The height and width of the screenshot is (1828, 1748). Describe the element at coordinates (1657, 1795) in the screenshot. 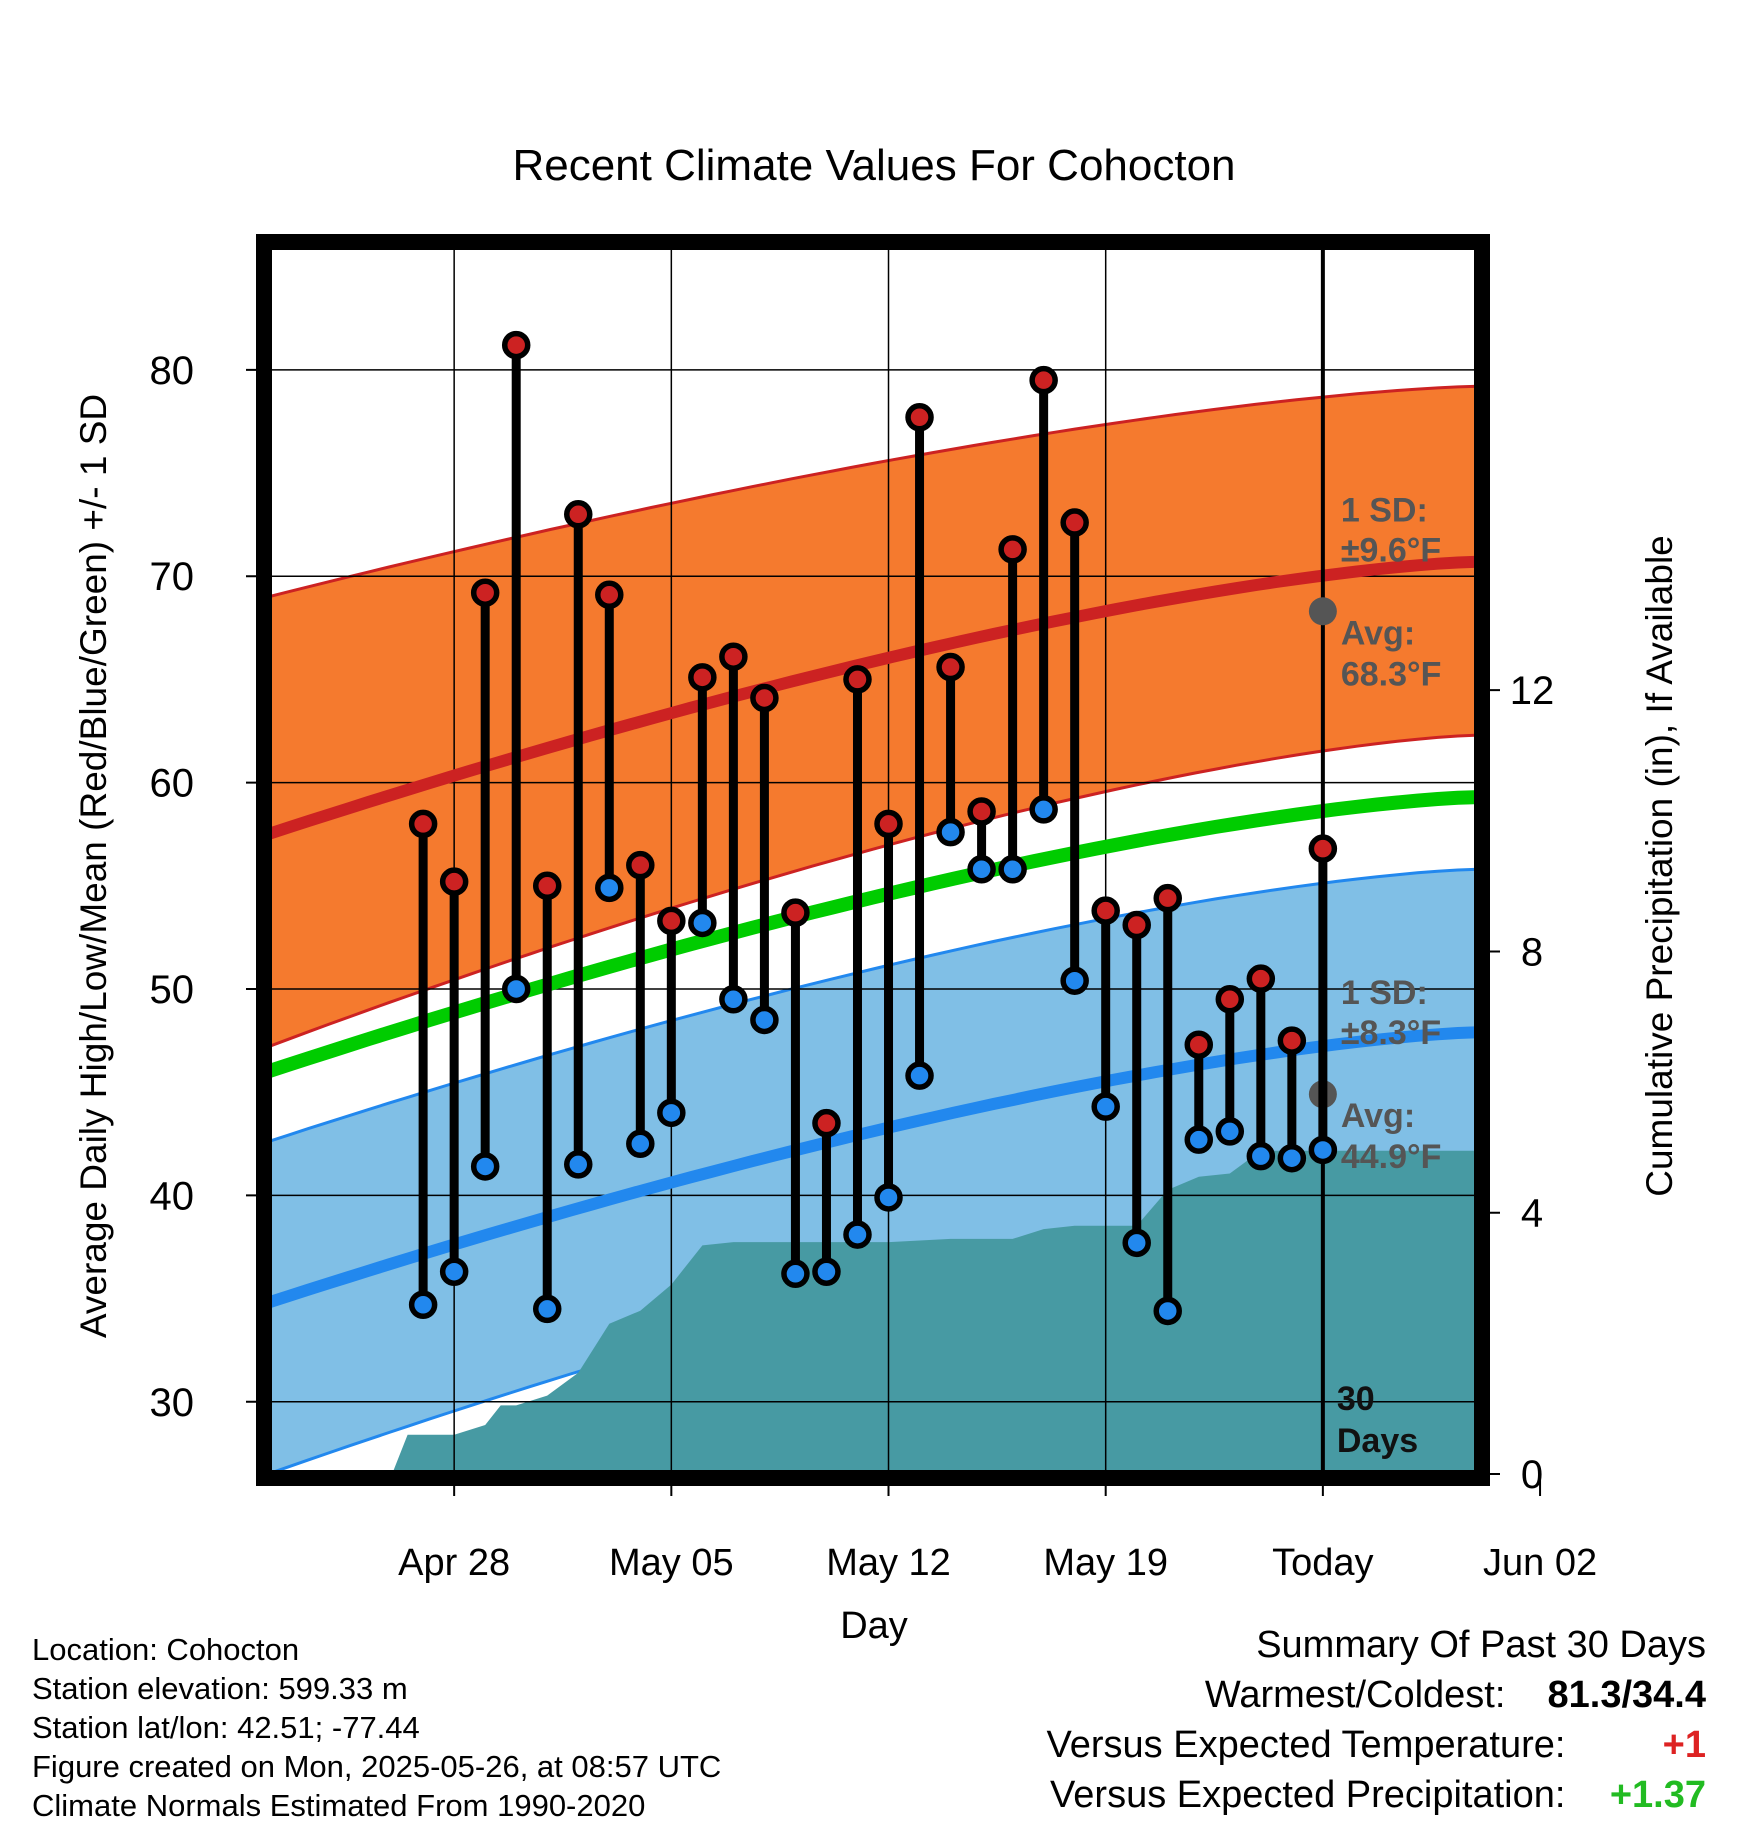

I see `summary-precip-value: +1.37` at that location.